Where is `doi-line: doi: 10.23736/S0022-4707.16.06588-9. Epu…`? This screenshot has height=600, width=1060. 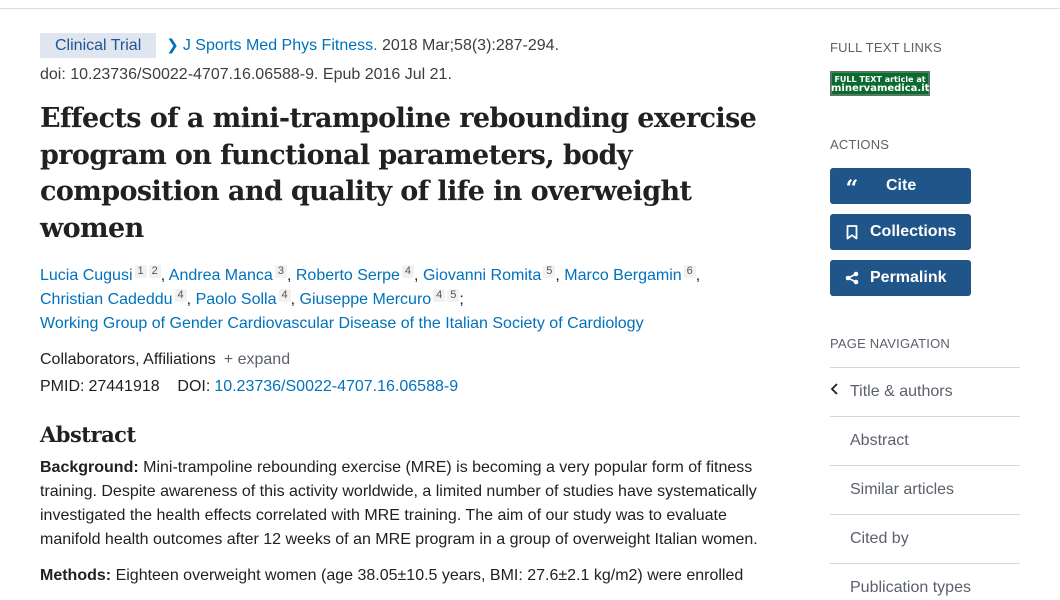
doi-line: doi: 10.23736/S0022-4707.16.06588-9. Epu… is located at coordinates (246, 74).